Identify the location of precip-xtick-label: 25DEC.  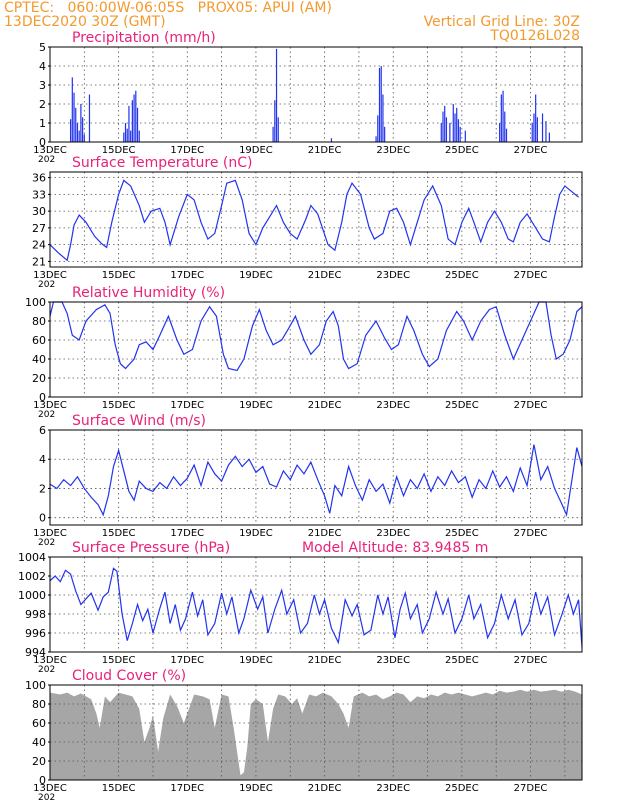
(462, 150).